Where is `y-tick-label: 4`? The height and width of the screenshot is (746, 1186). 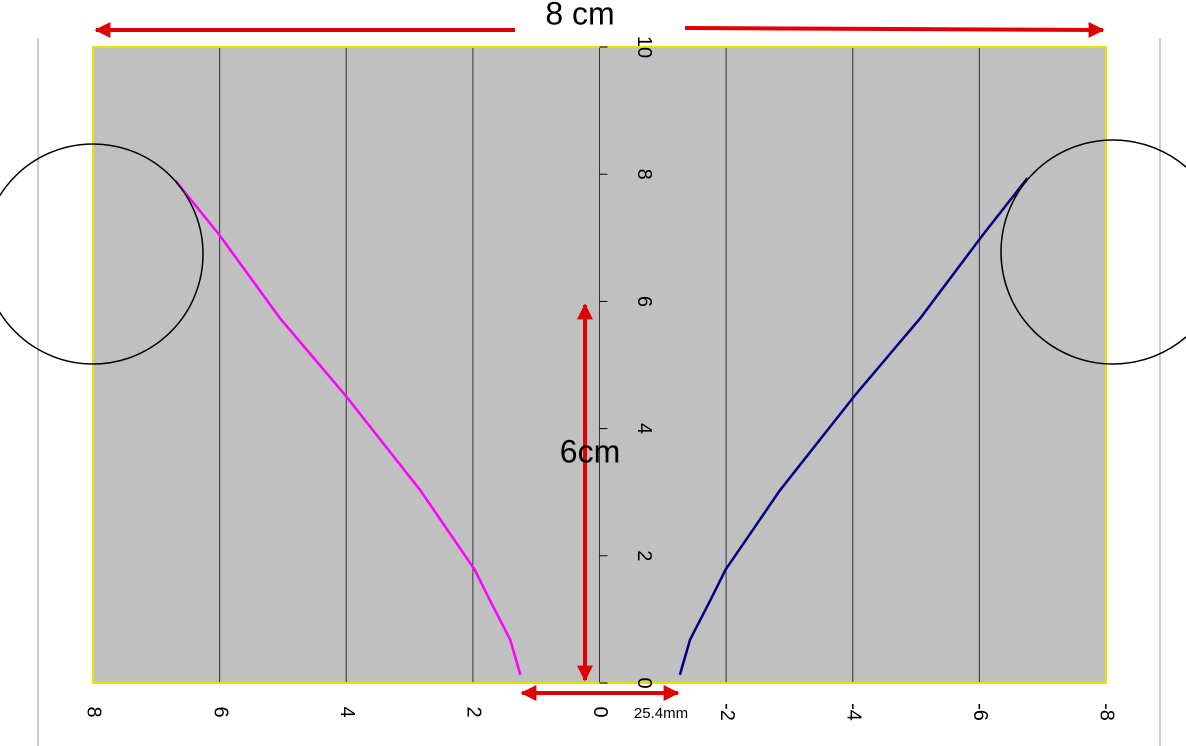
y-tick-label: 4 is located at coordinates (644, 428).